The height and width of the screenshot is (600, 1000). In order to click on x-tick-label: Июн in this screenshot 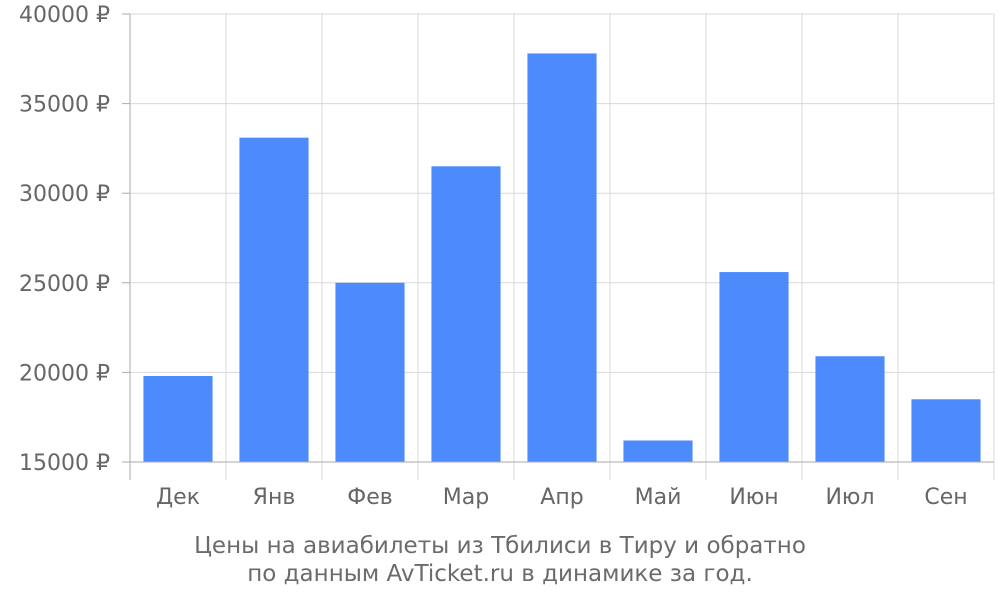, I will do `click(753, 497)`.